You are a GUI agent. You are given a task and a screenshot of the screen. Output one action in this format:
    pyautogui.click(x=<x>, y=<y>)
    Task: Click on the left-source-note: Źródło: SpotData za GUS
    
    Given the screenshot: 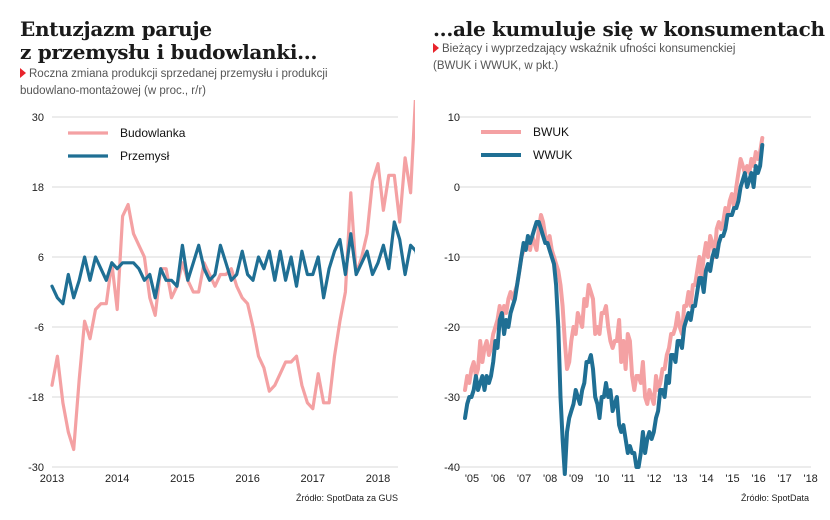 What is the action you would take?
    pyautogui.click(x=347, y=498)
    